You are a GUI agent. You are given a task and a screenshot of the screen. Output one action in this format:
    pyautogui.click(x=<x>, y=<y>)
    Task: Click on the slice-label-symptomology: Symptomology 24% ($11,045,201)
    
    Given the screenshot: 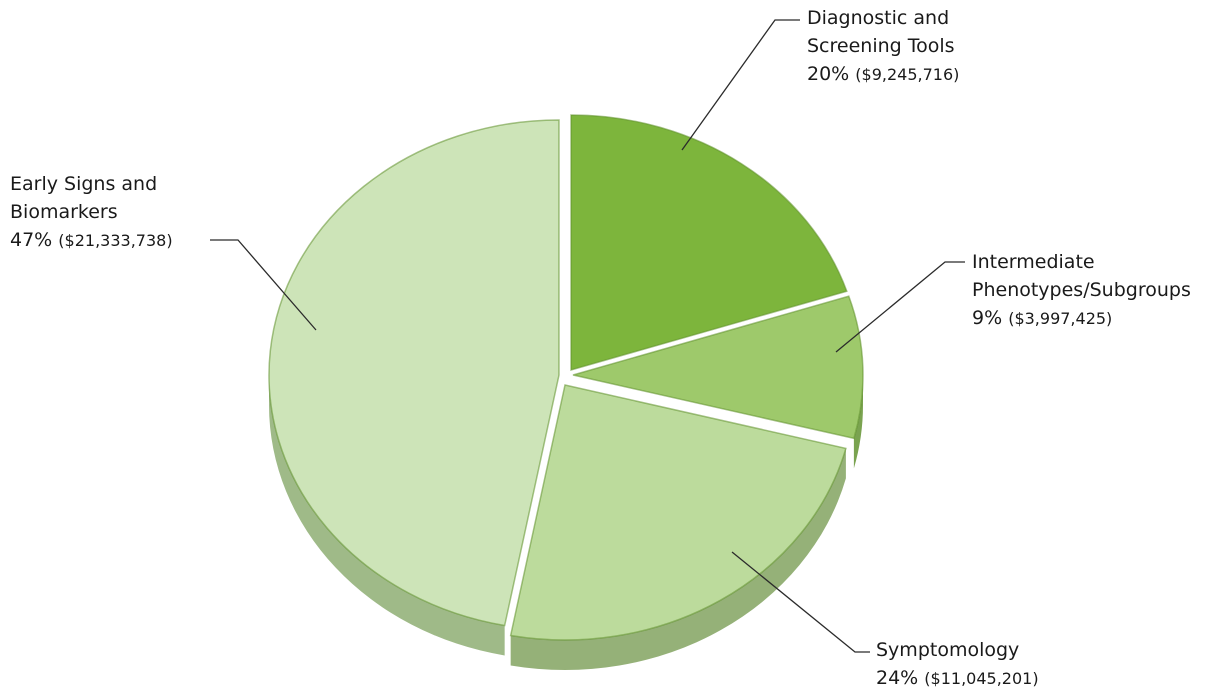 What is the action you would take?
    pyautogui.click(x=957, y=664)
    